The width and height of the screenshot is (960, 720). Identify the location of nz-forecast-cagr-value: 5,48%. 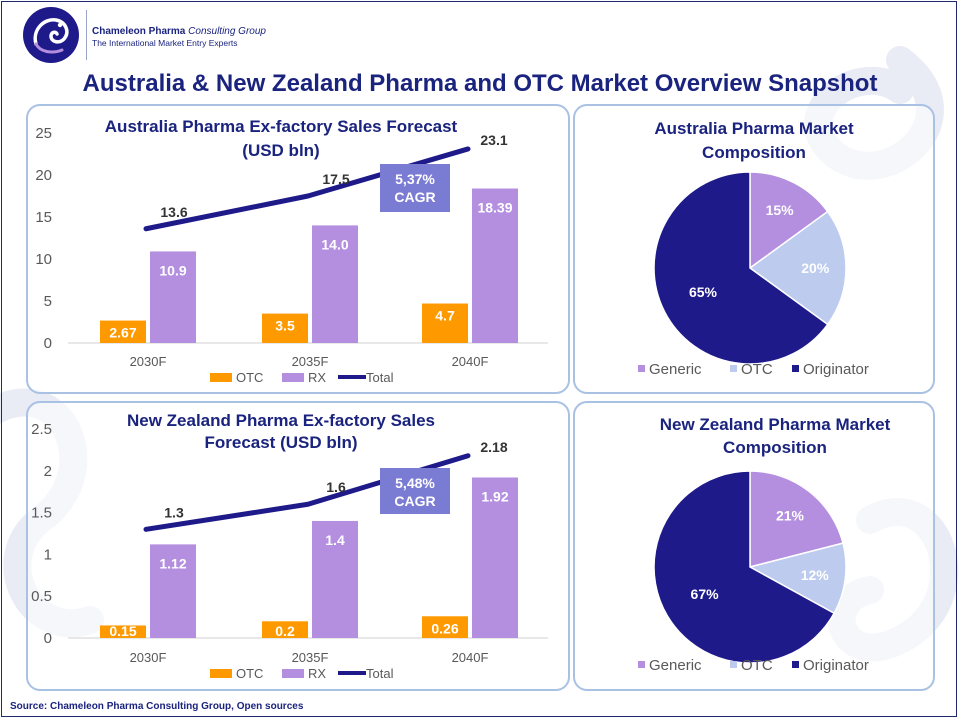
(415, 483).